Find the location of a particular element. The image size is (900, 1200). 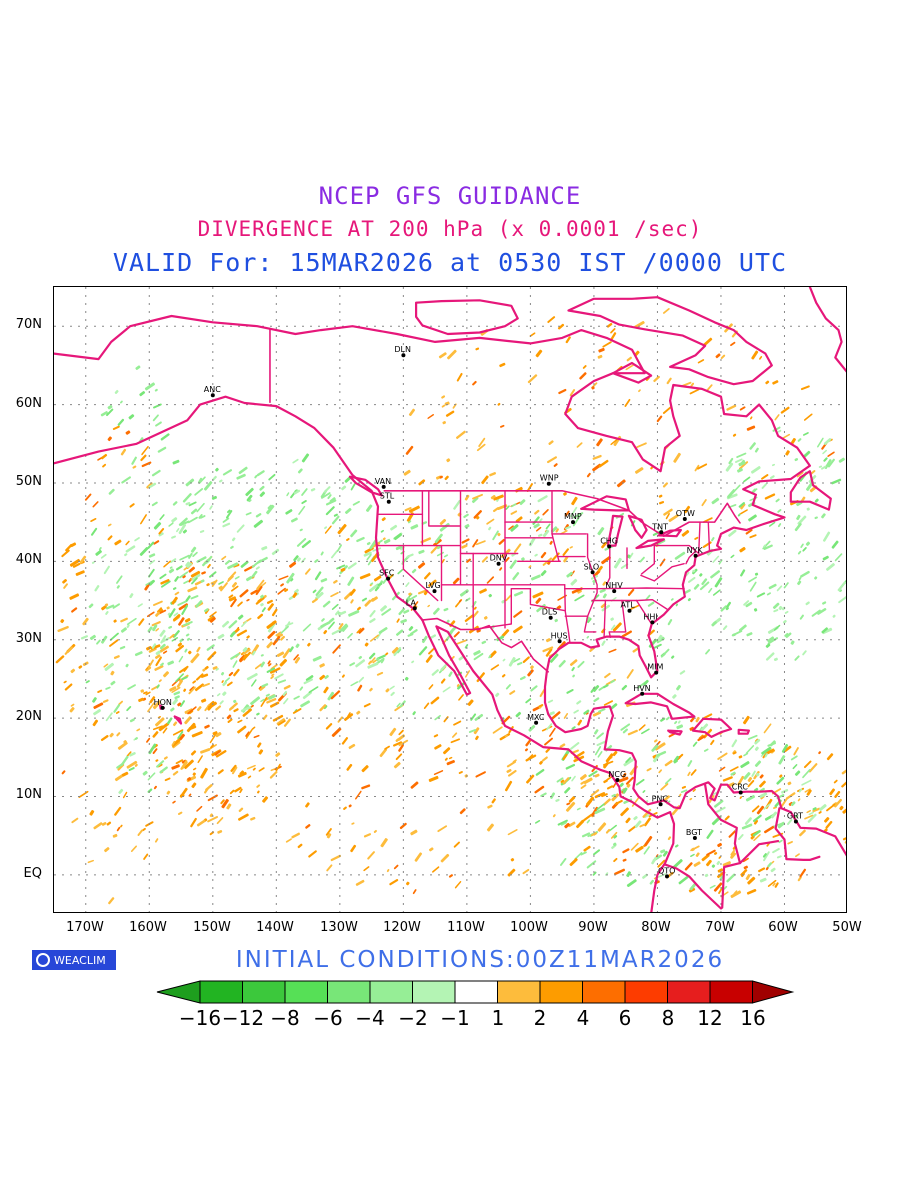

lat-tick-label: 40N is located at coordinates (28, 559).